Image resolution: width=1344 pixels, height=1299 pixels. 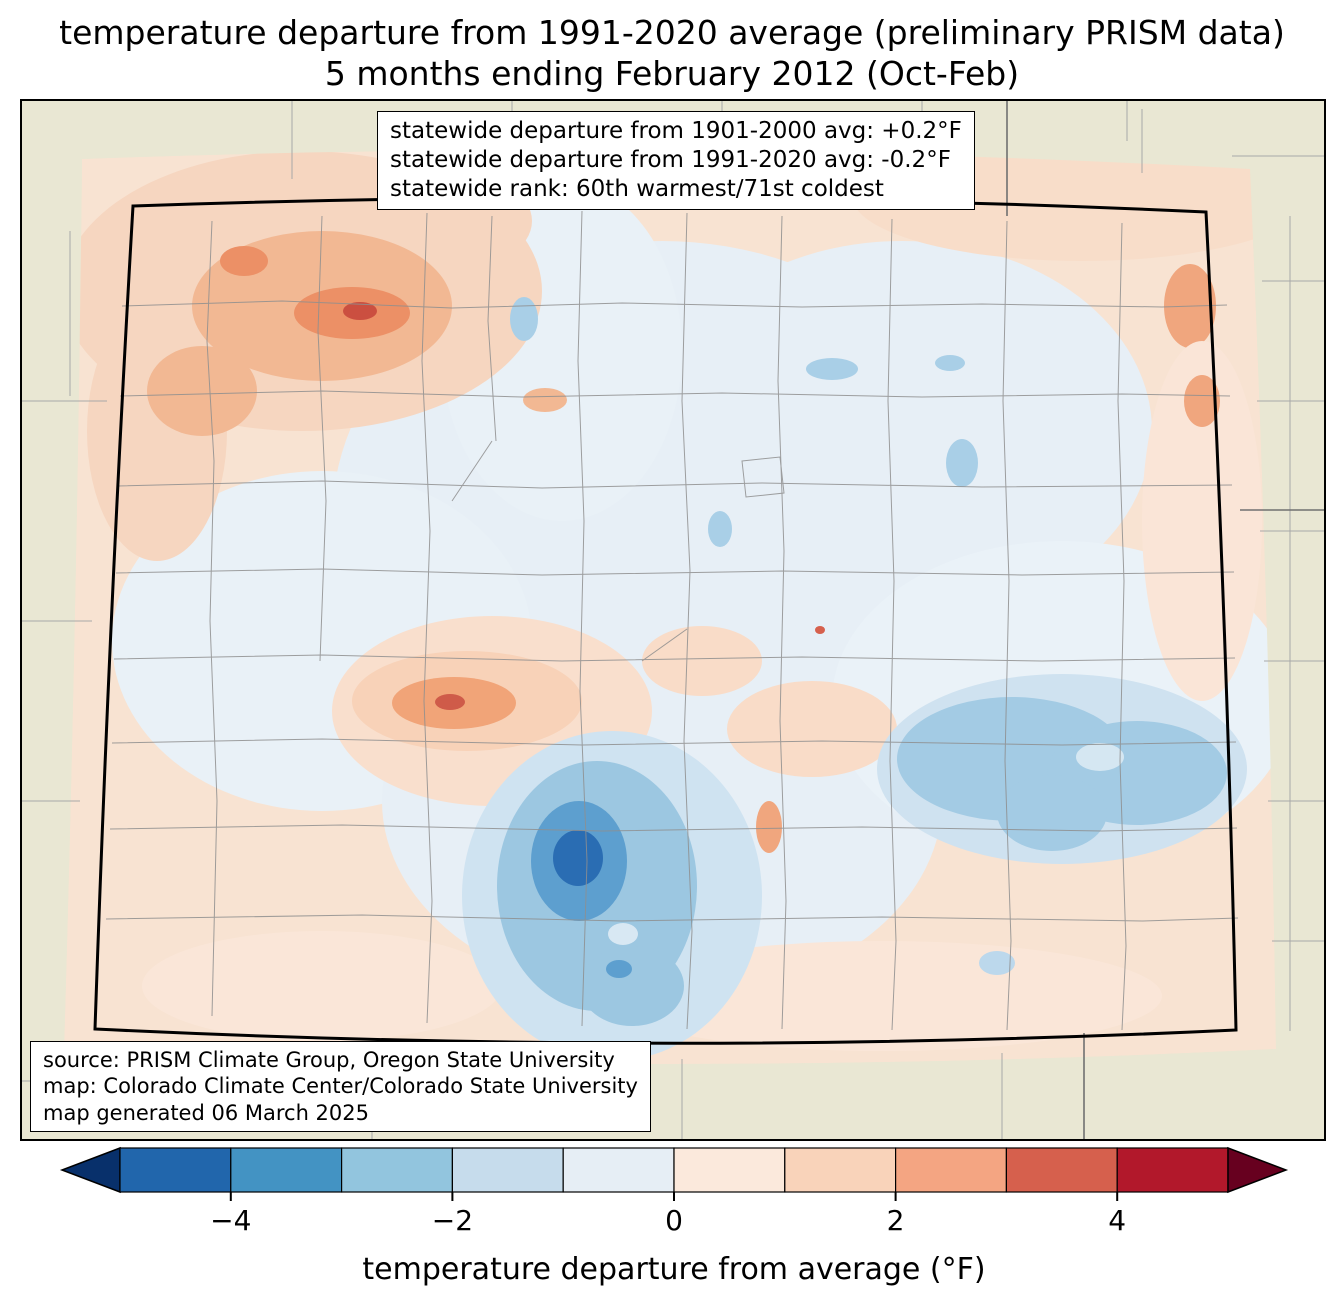 I want to click on figure-title-line2: 5 months ending February 2012 (Oct-Feb), so click(x=672, y=74).